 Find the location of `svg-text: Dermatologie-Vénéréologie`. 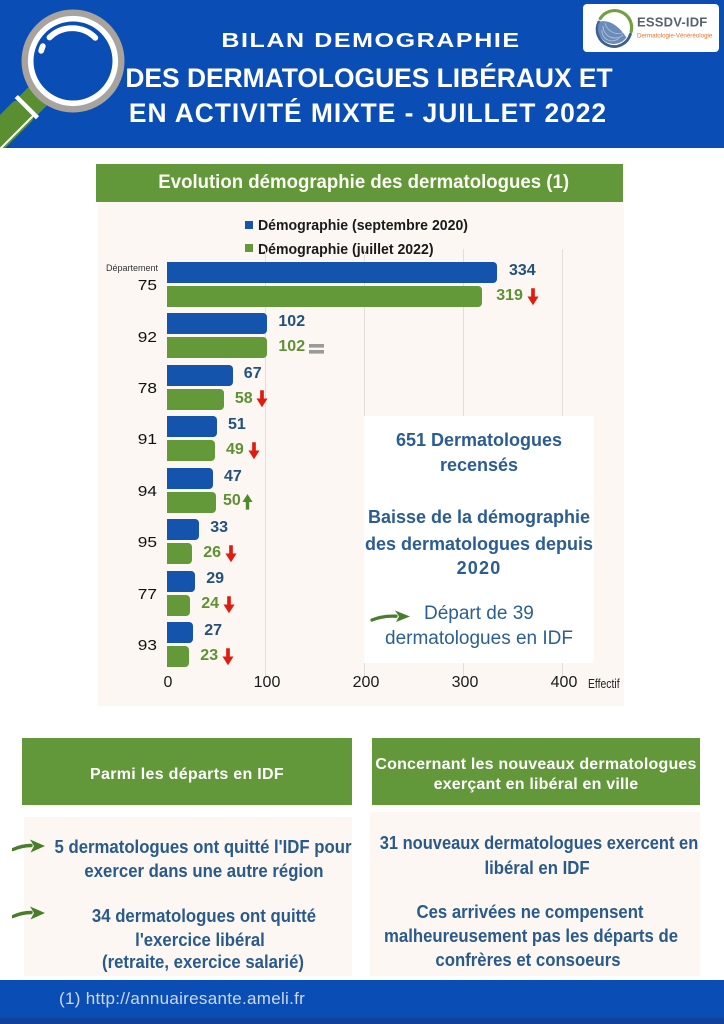

svg-text: Dermatologie-Vénéréologie is located at coordinates (675, 36).